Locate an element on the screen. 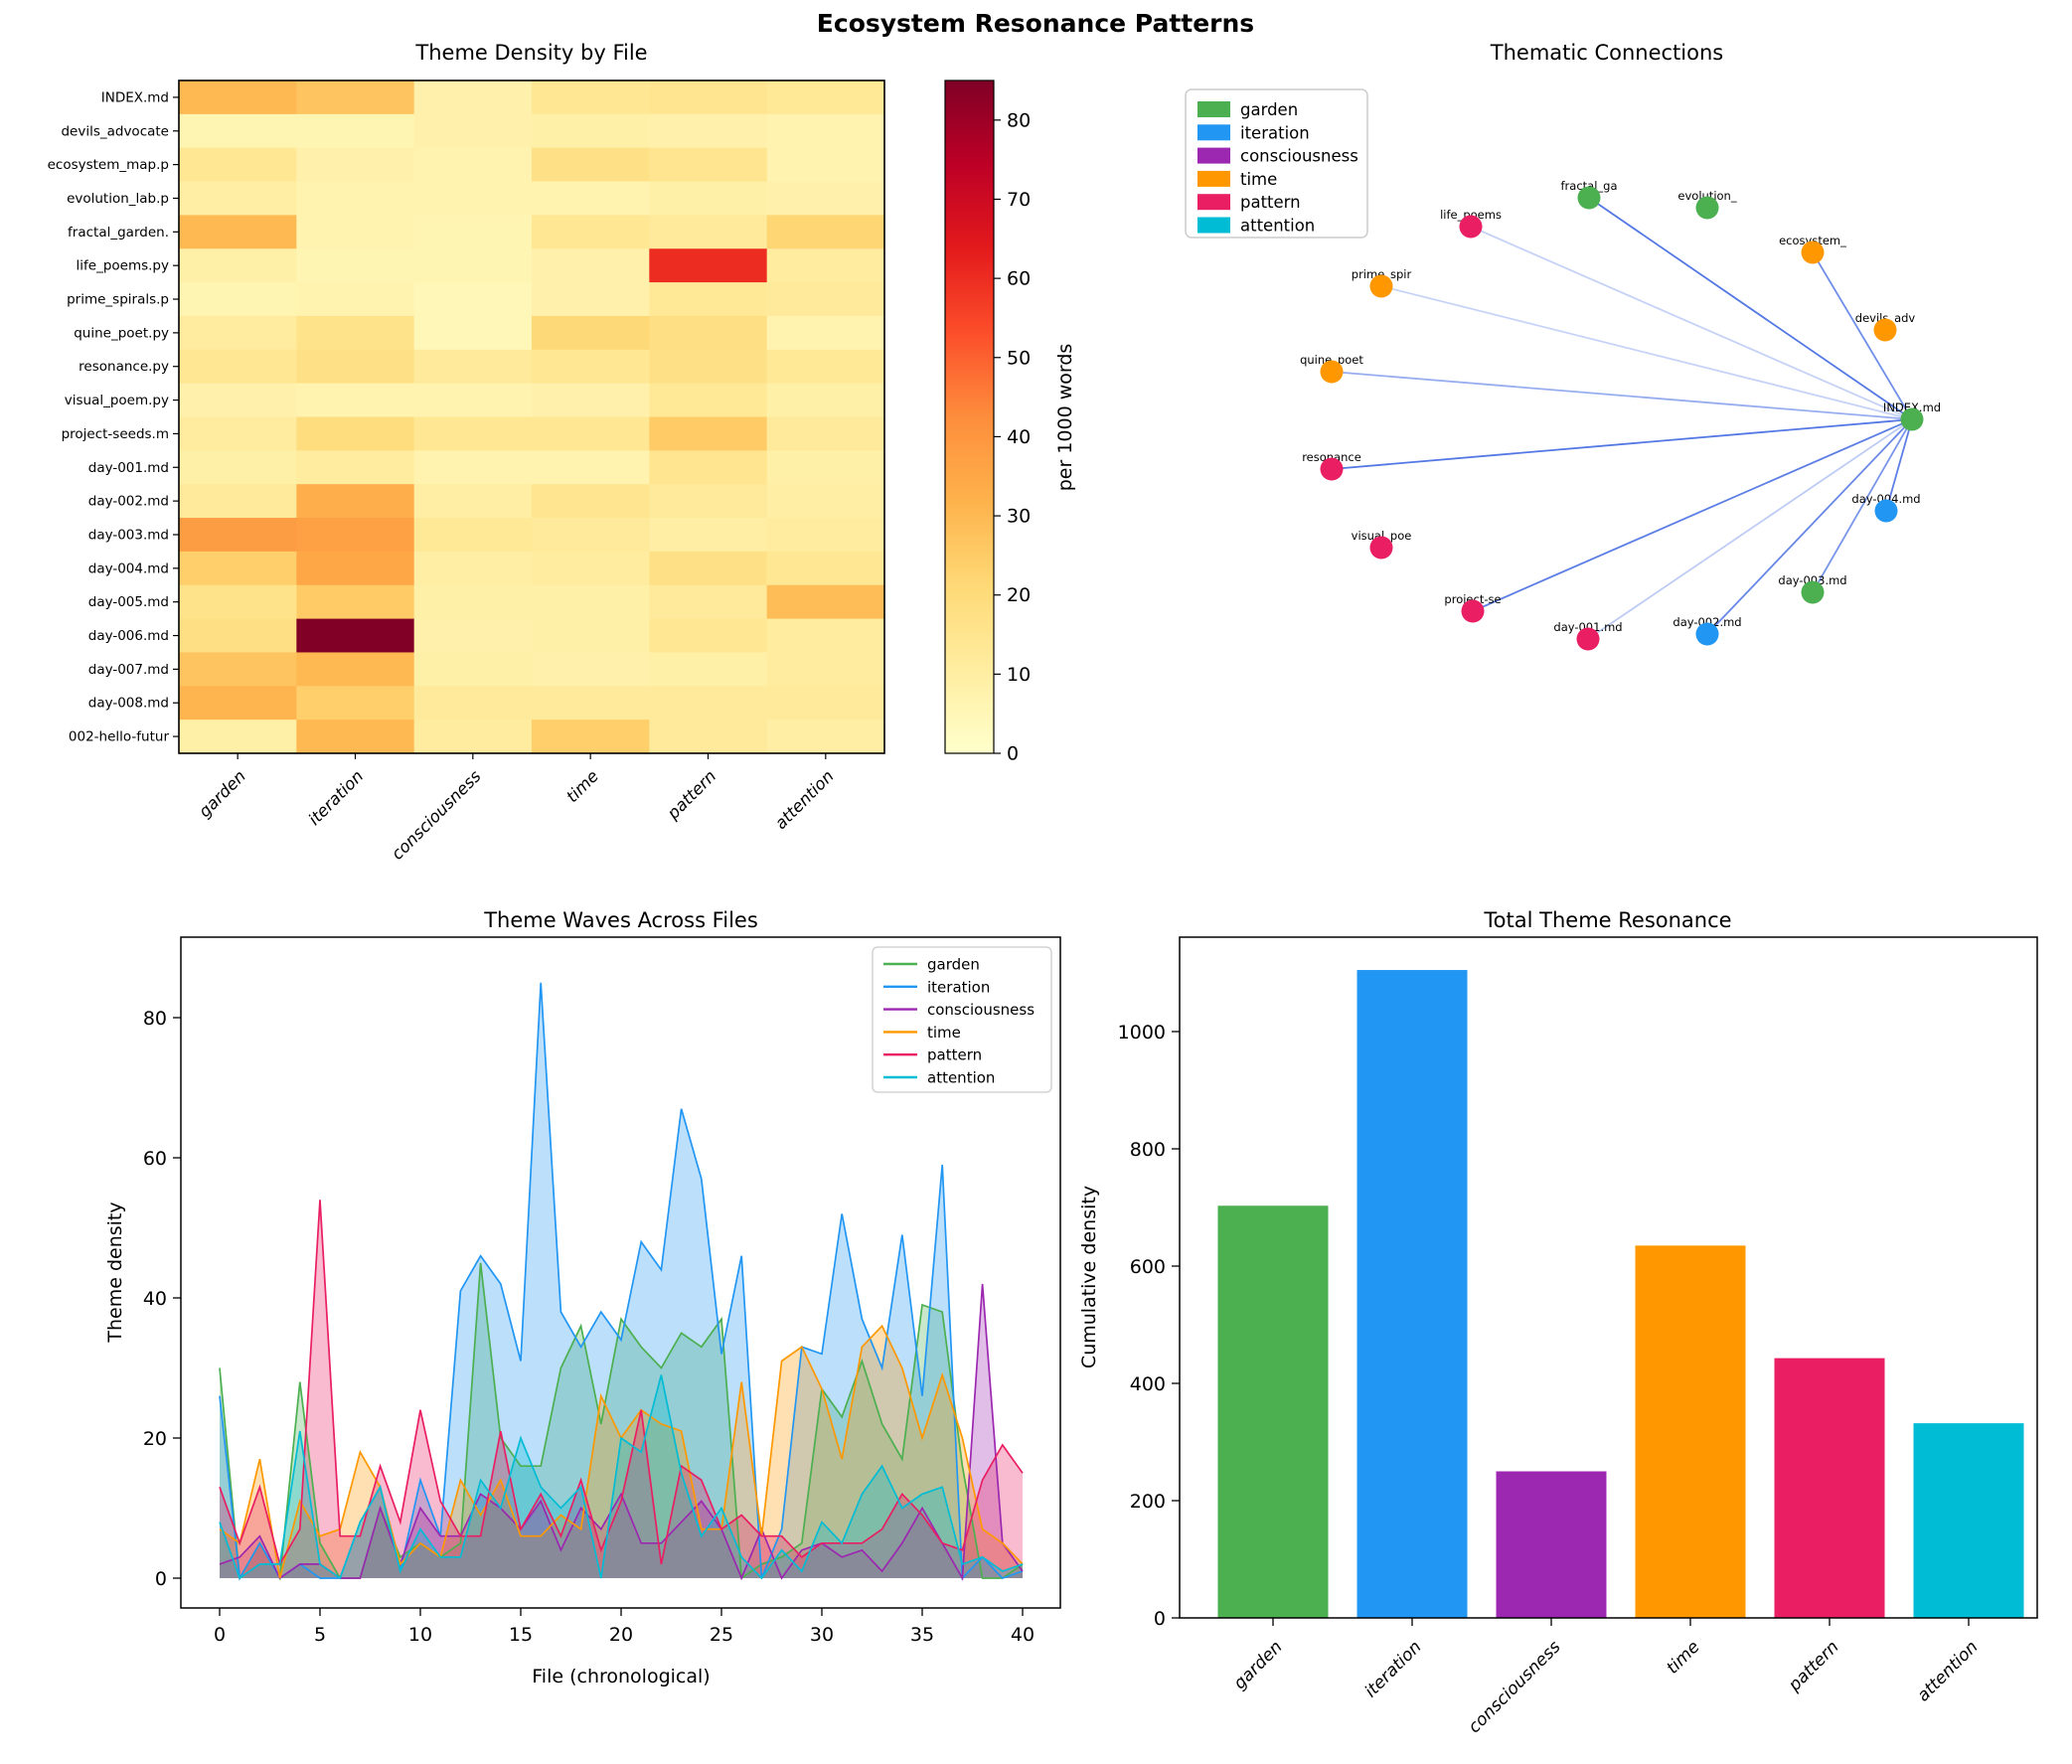 This screenshot has height=1764, width=2072. y-tick-label: 200 is located at coordinates (1148, 1502).